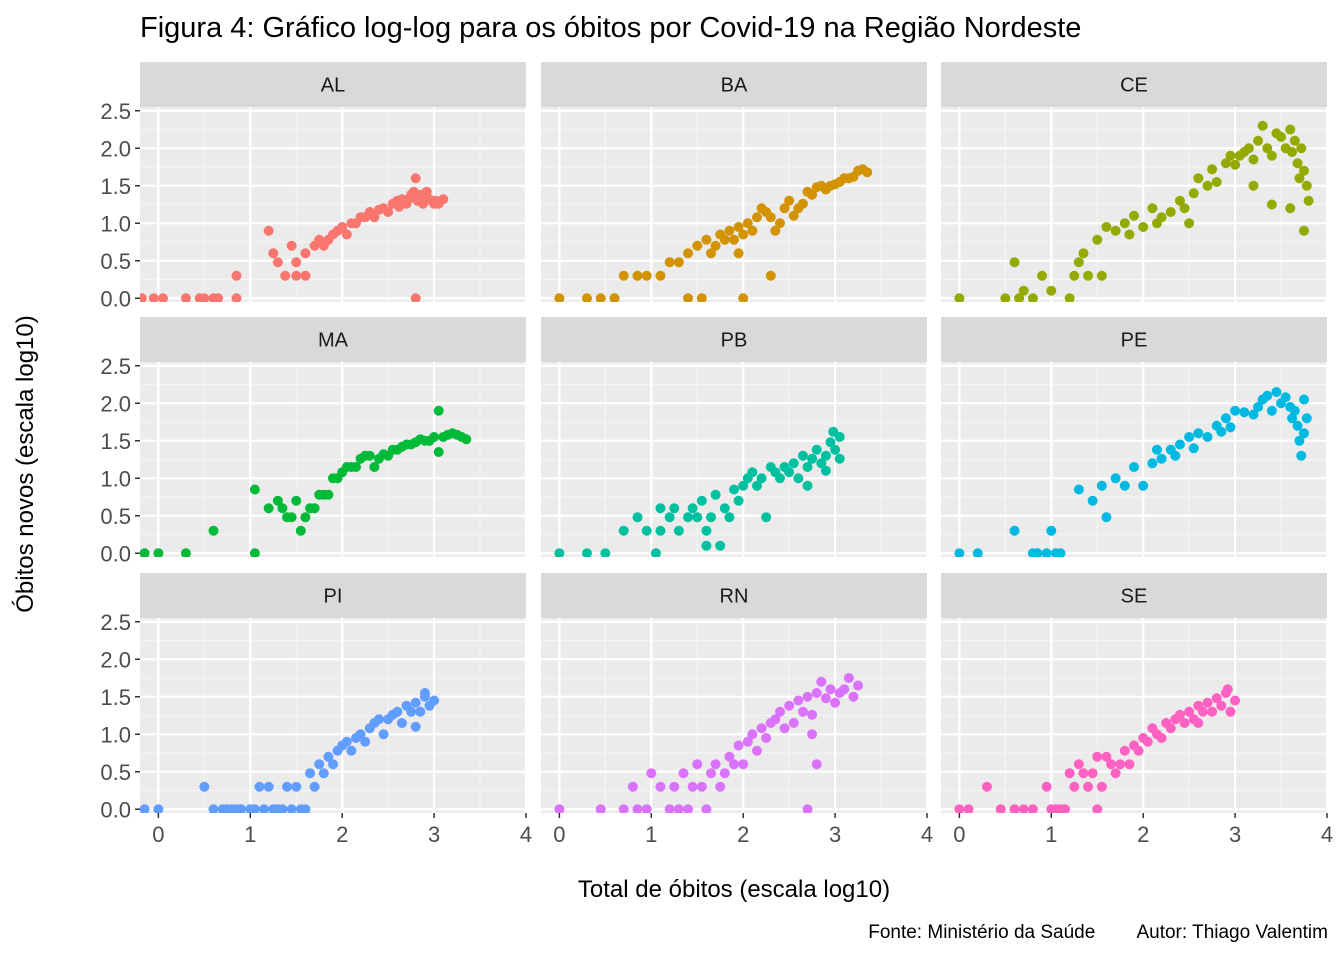 Image resolution: width=1344 pixels, height=960 pixels. I want to click on facet-panel-ce: CE, so click(1134, 182).